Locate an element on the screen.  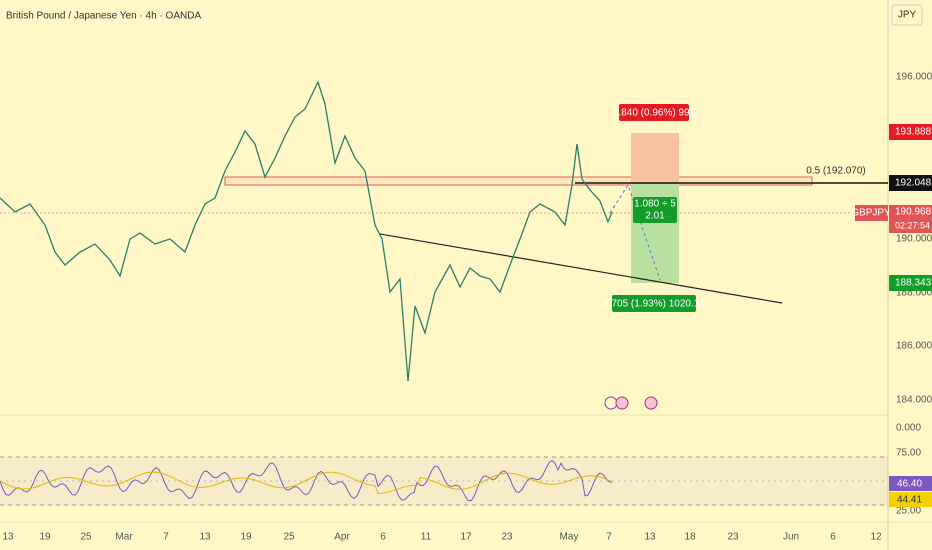
reward-label-box is located at coordinates (654, 303).